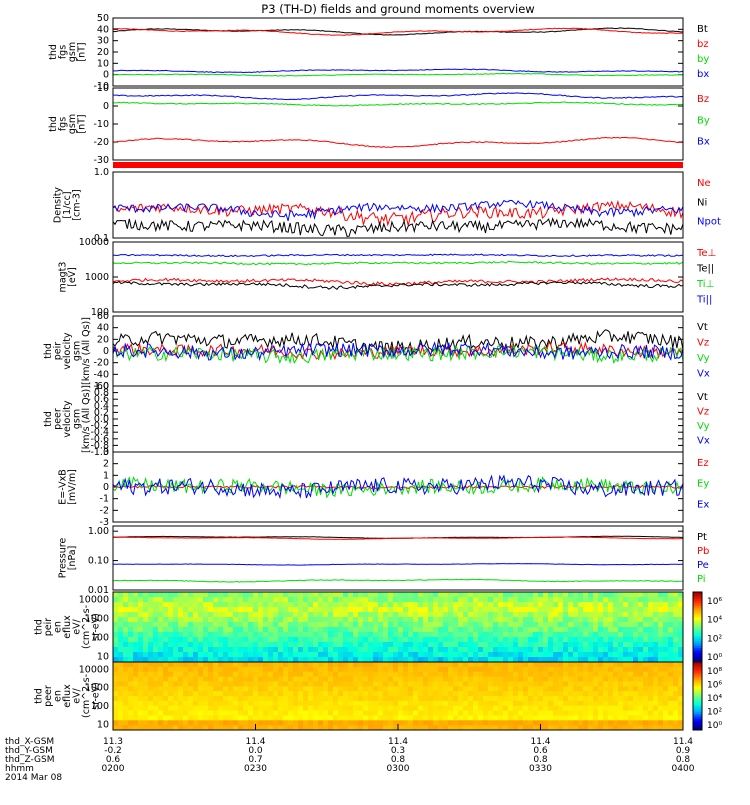  Describe the element at coordinates (104, 522) in the screenshot. I see `y-tick-label: -3` at that location.